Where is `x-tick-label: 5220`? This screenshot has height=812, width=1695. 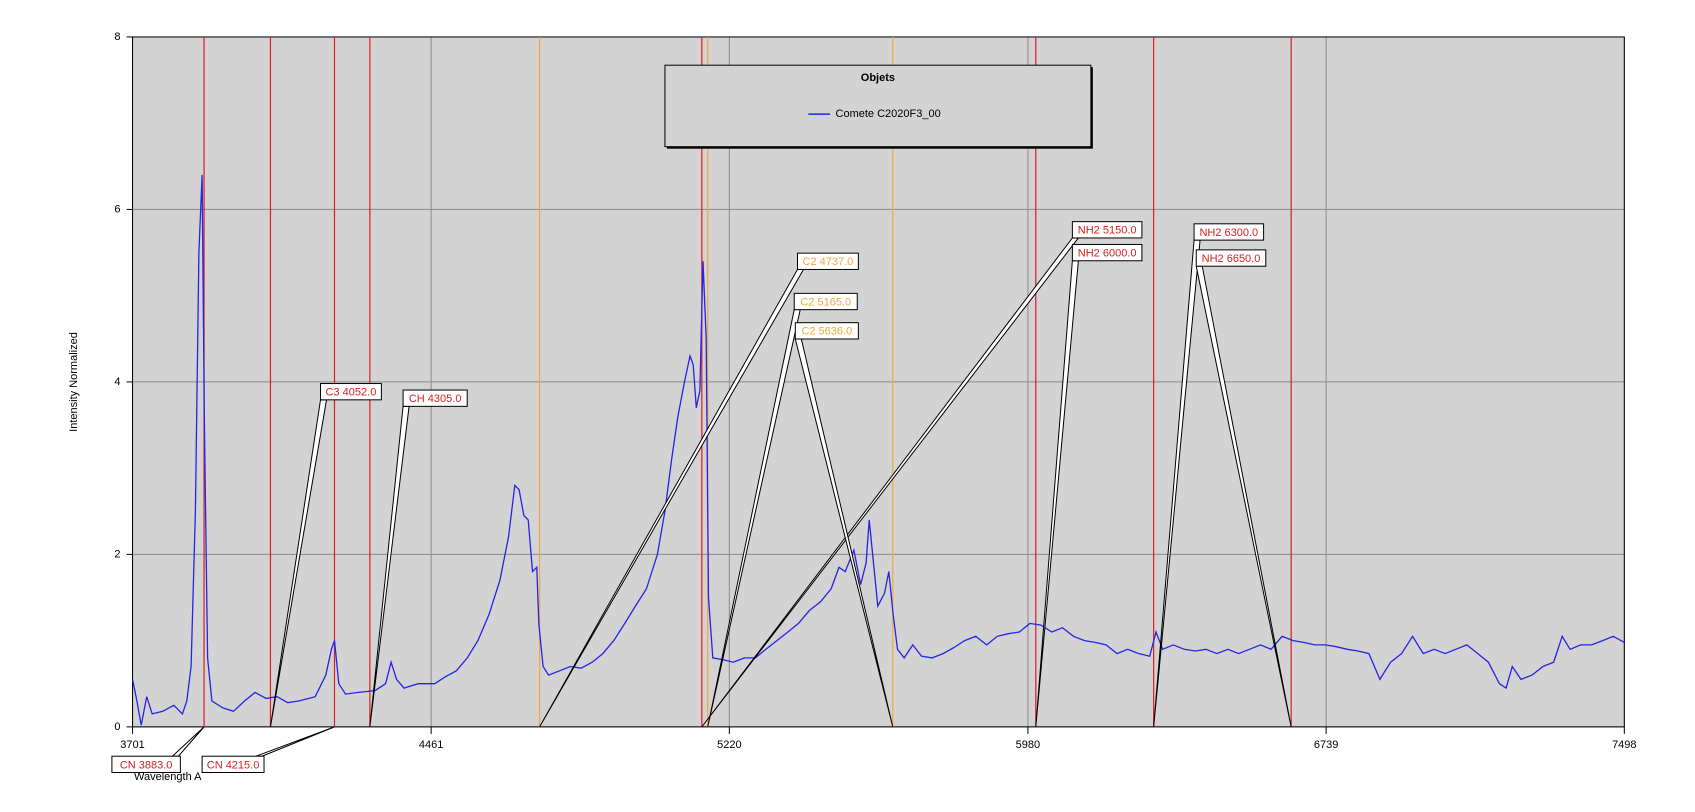
x-tick-label: 5220 is located at coordinates (729, 745).